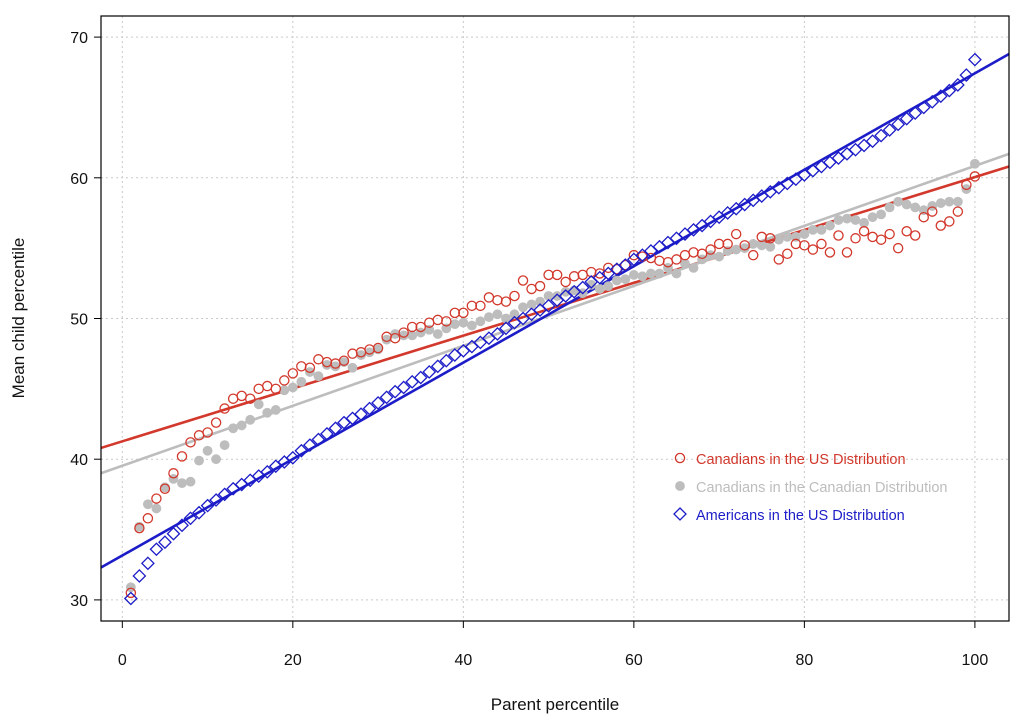 This screenshot has height=722, width=1024. What do you see at coordinates (122, 660) in the screenshot?
I see `x-tick-label: 0` at bounding box center [122, 660].